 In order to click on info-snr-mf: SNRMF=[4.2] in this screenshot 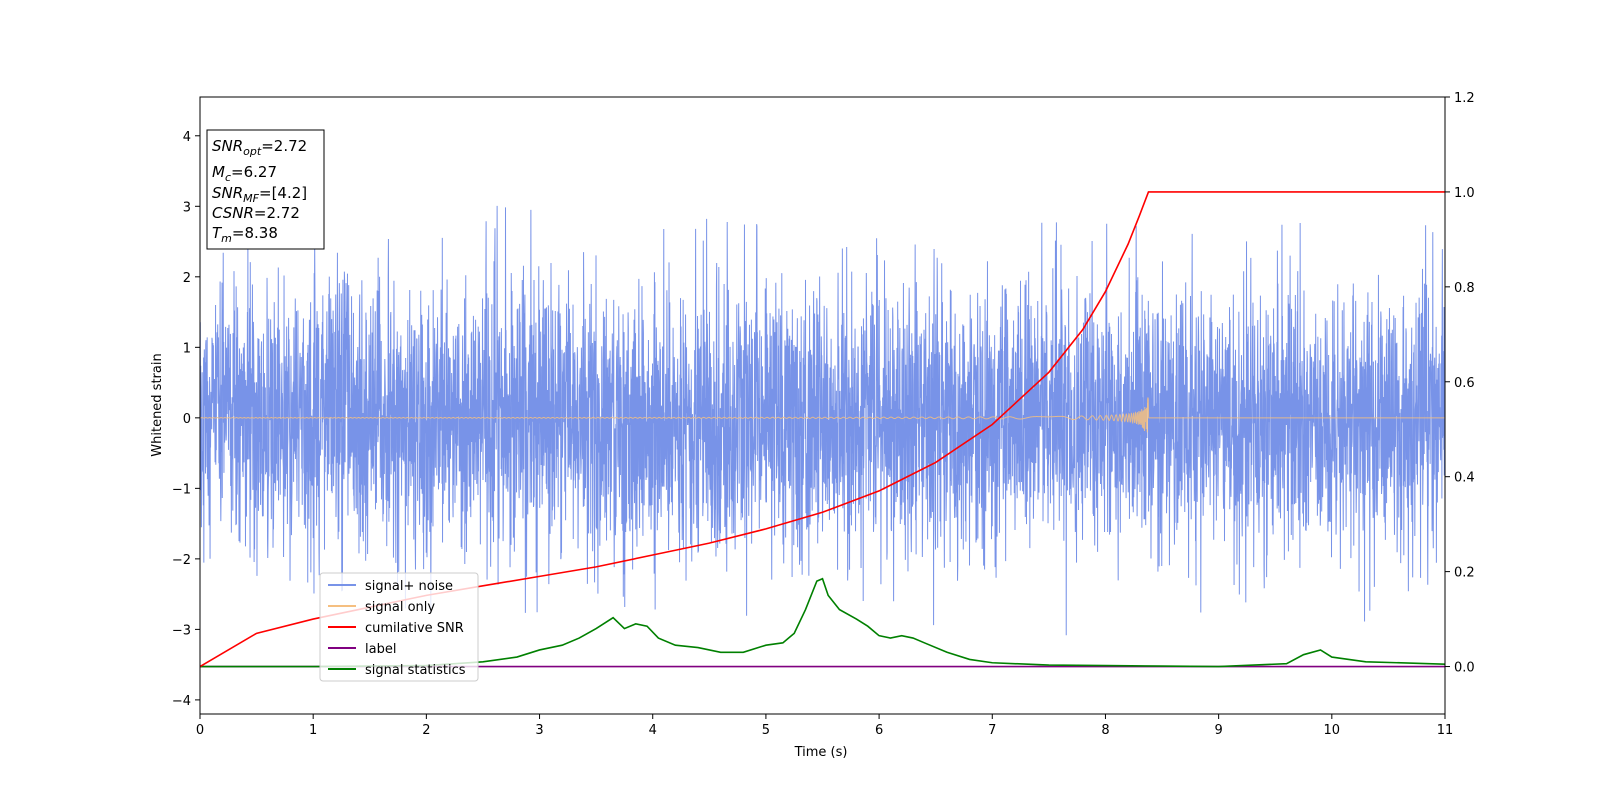, I will do `click(259, 194)`.